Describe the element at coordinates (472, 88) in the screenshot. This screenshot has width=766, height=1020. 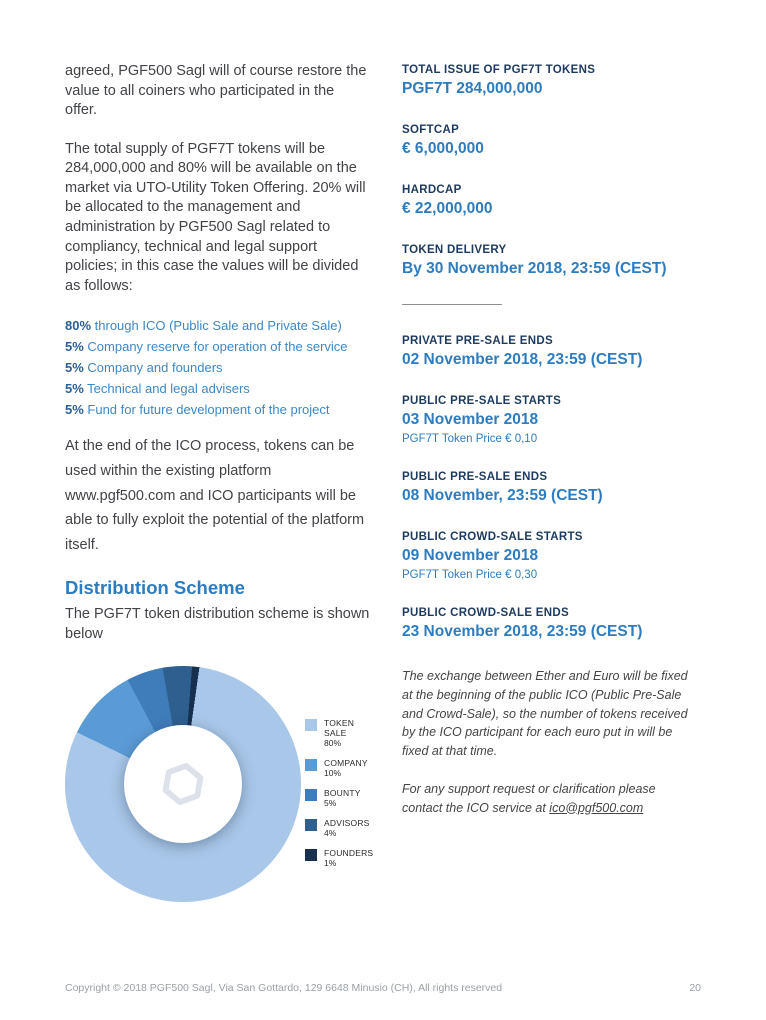
I see `info-value: PGF7T 284,000,000` at that location.